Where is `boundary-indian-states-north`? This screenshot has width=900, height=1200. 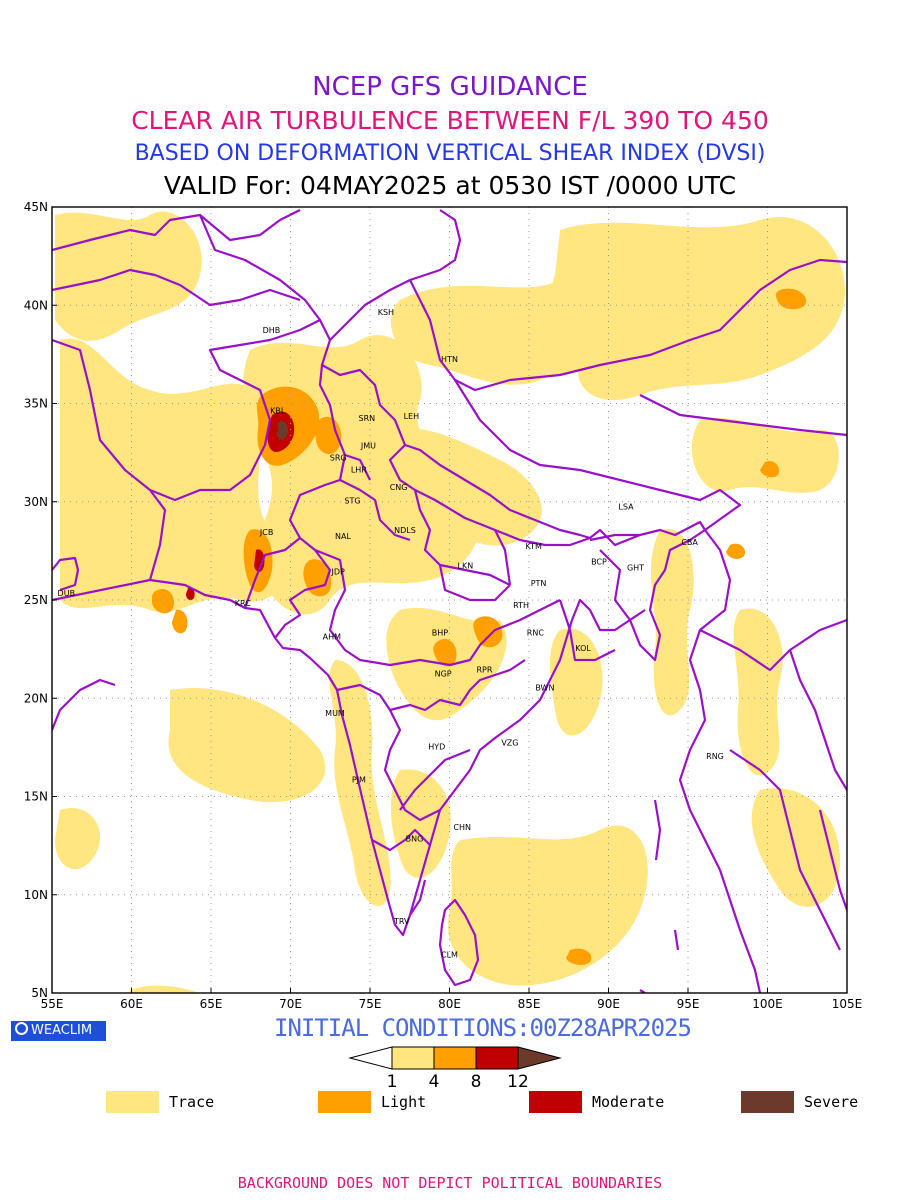
boundary-indian-states-north is located at coordinates (425, 527).